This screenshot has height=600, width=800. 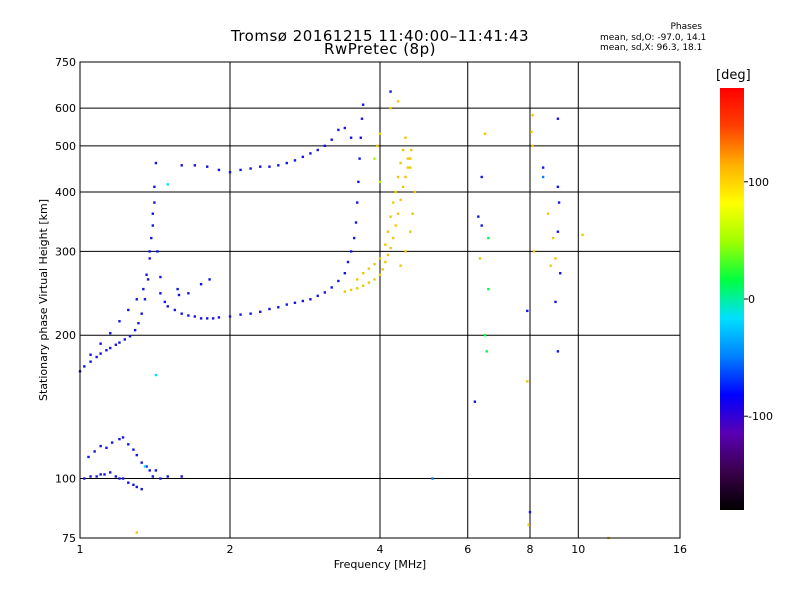 I want to click on y-tick-labels: 75 100 200 300 400 500 600 750, so click(x=65, y=300).